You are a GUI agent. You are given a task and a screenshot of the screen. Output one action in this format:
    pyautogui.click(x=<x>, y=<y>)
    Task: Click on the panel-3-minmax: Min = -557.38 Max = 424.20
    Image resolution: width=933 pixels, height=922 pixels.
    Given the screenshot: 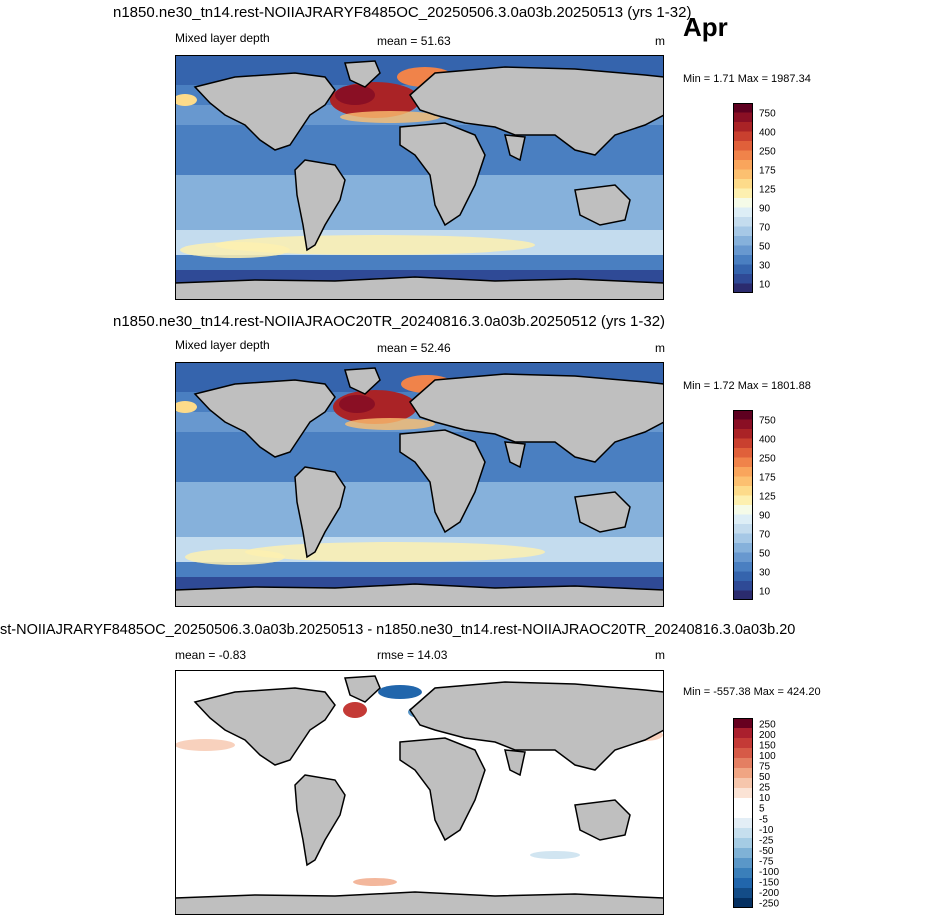 What is the action you would take?
    pyautogui.click(x=752, y=692)
    